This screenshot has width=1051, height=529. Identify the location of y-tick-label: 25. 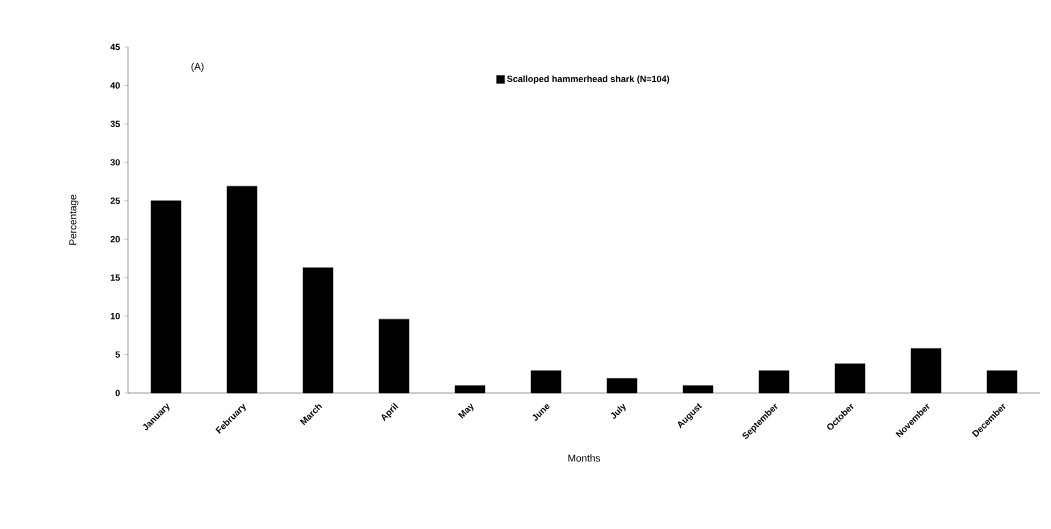
(115, 200).